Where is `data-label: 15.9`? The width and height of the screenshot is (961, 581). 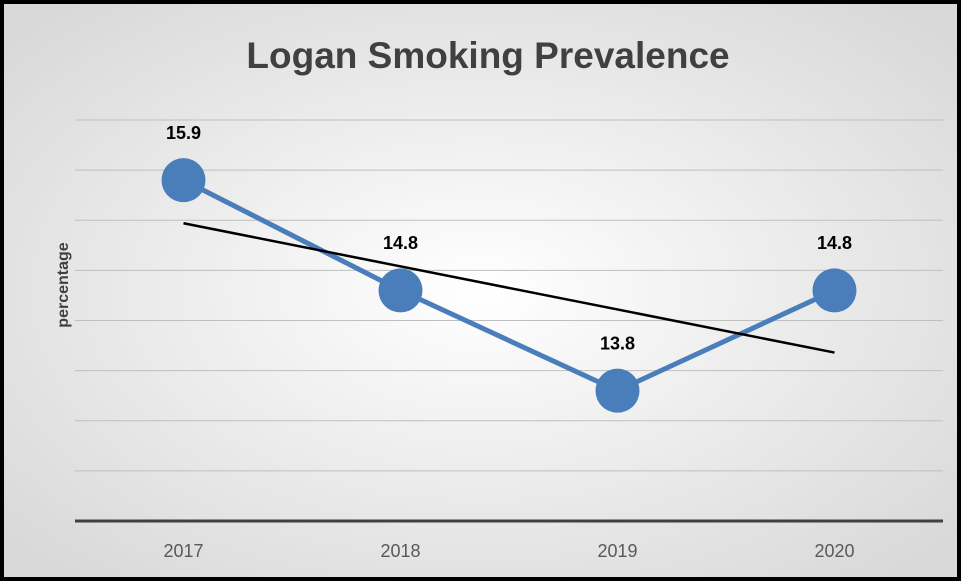
data-label: 15.9 is located at coordinates (183, 133).